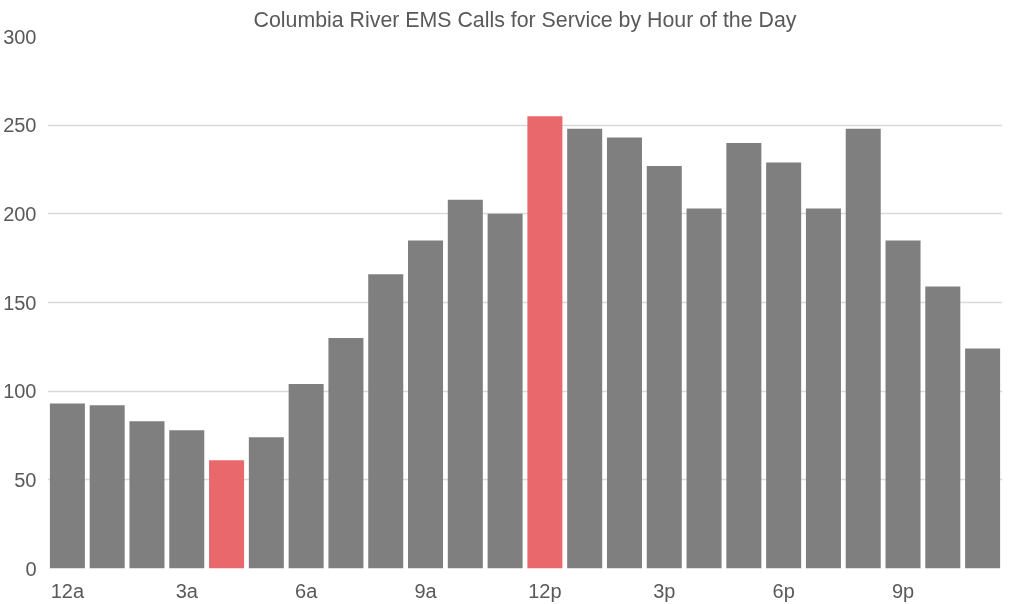  Describe the element at coordinates (20, 125) in the screenshot. I see `y-tick-label: 250` at that location.